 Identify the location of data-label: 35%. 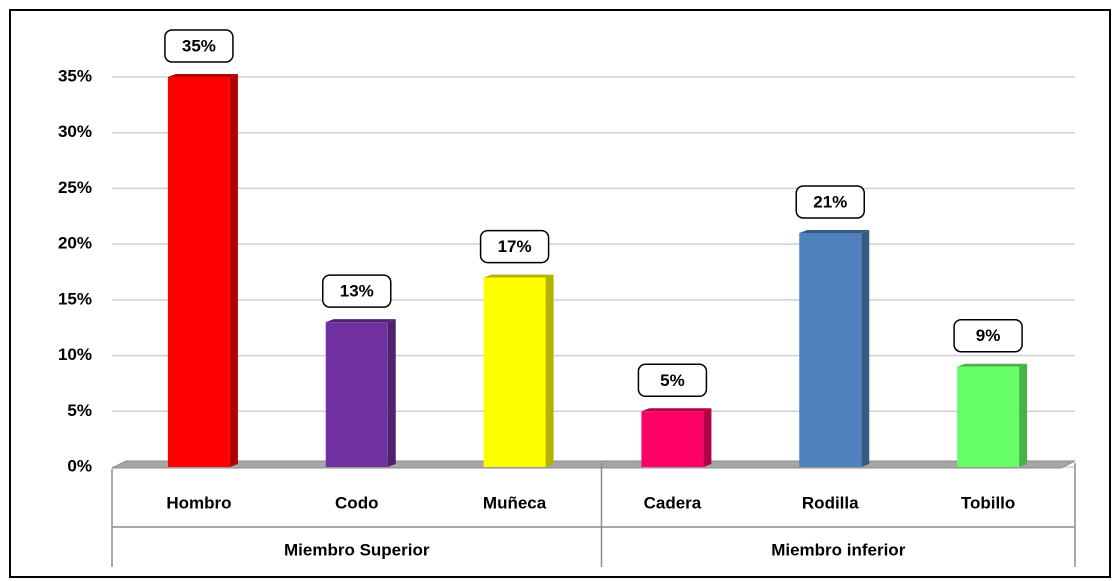
(199, 45).